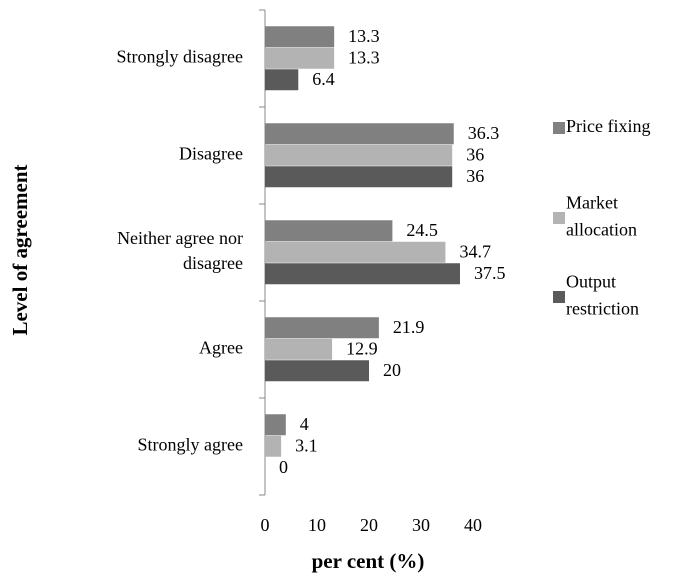  I want to click on data-label: 34.7, so click(475, 252).